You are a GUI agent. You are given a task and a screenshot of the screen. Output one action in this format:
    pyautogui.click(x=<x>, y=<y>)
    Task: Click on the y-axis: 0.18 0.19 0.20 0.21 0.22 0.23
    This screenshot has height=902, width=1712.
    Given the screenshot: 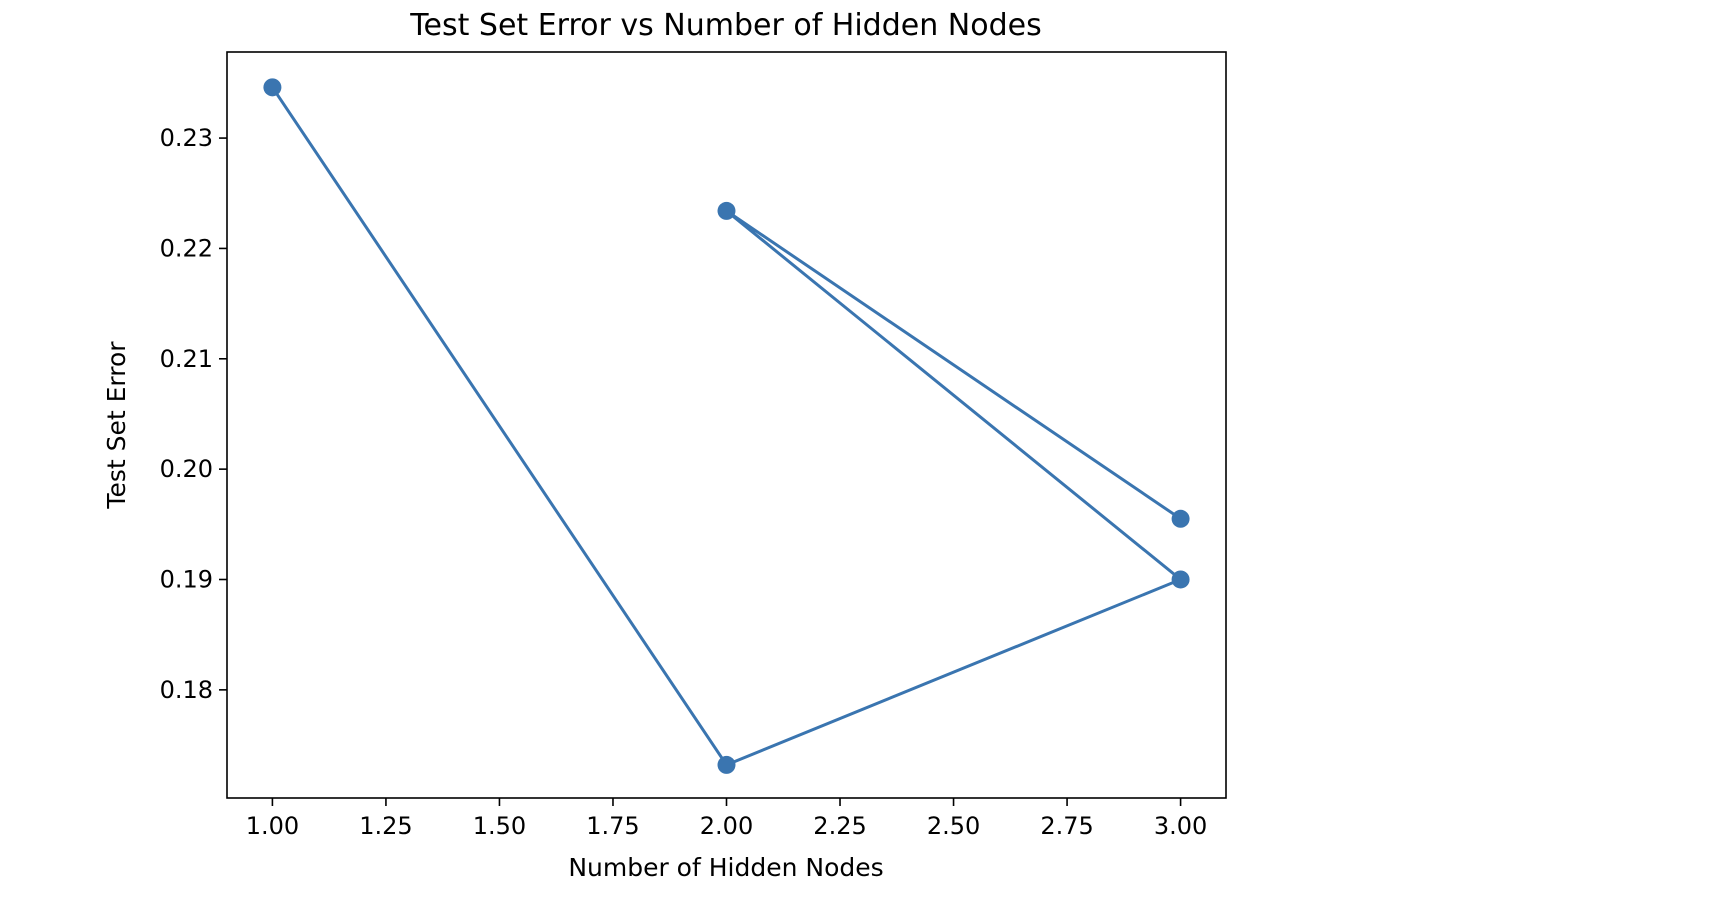 What is the action you would take?
    pyautogui.click(x=193, y=414)
    